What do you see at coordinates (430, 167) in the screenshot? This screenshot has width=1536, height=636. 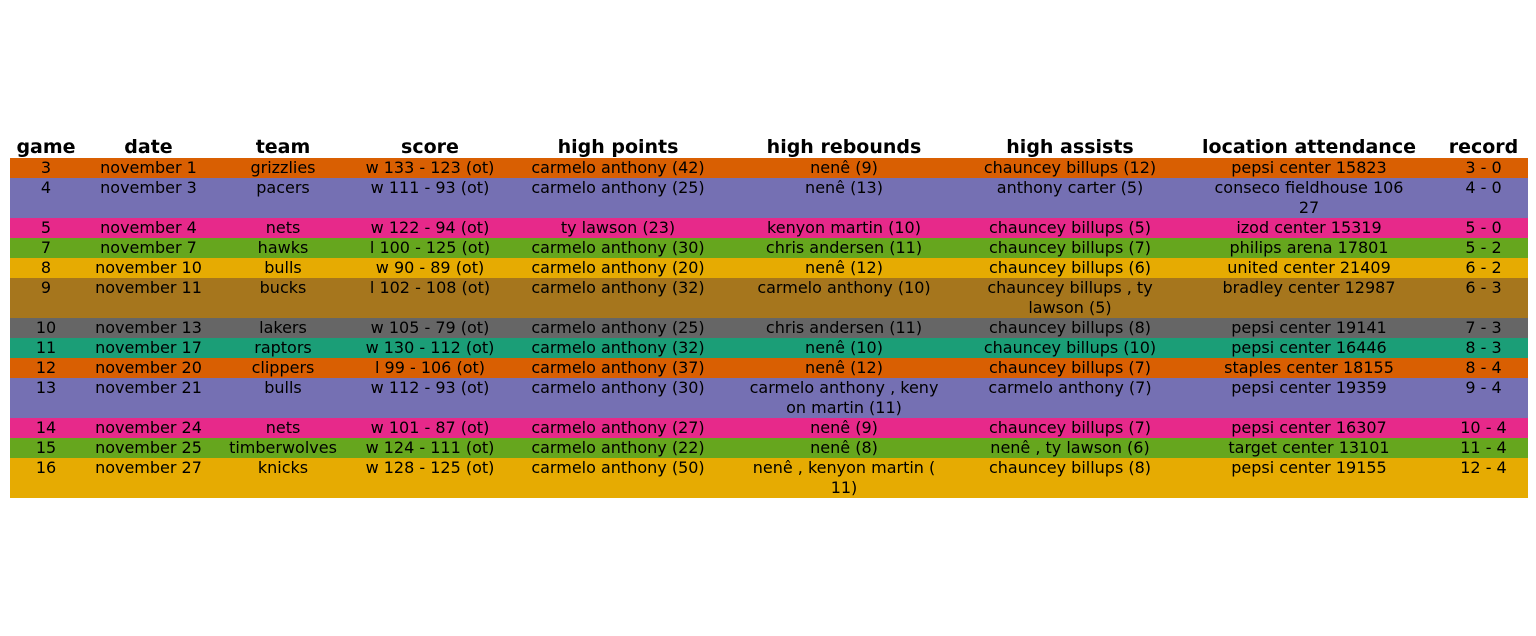 I see `table-cell: w 133 - 123 (ot)` at bounding box center [430, 167].